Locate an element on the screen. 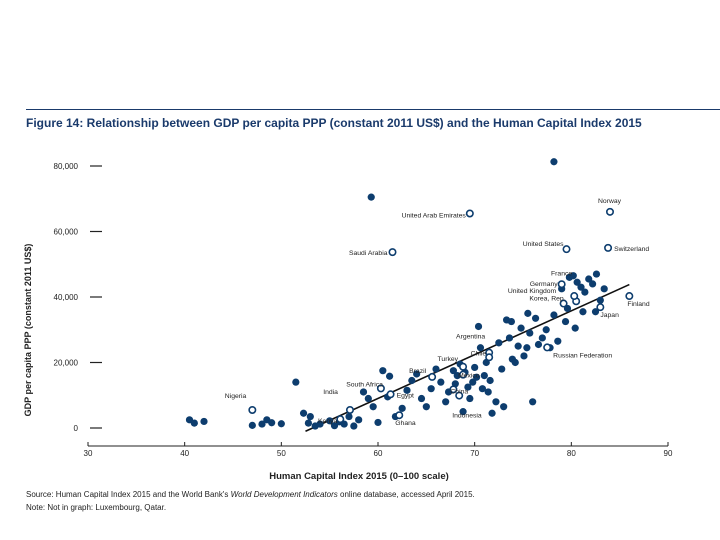  point-label: Mexico is located at coordinates (469, 376).